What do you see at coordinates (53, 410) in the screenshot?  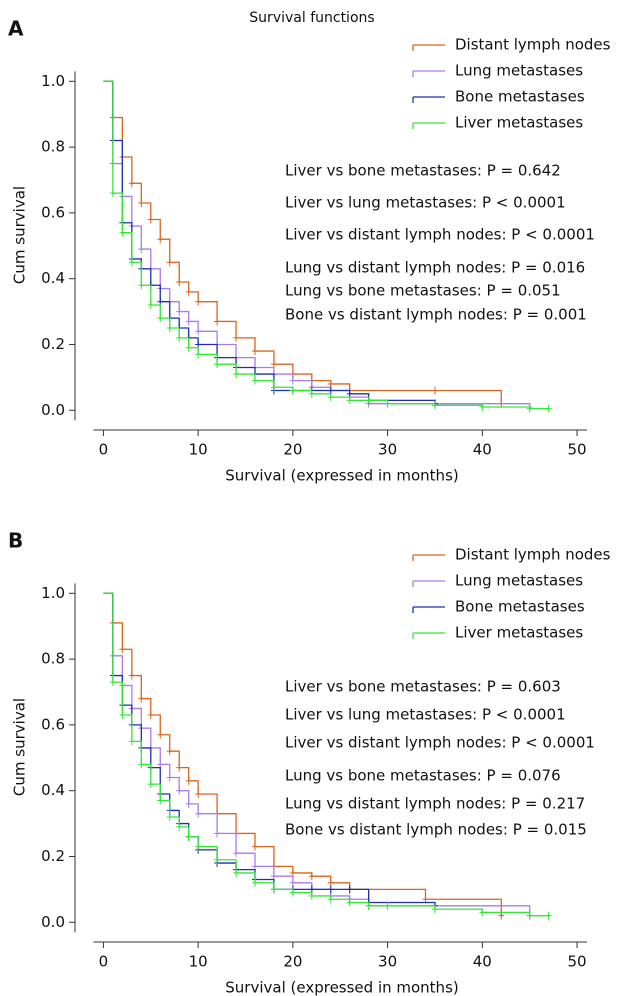 I see `y-tick-label: 0.0` at bounding box center [53, 410].